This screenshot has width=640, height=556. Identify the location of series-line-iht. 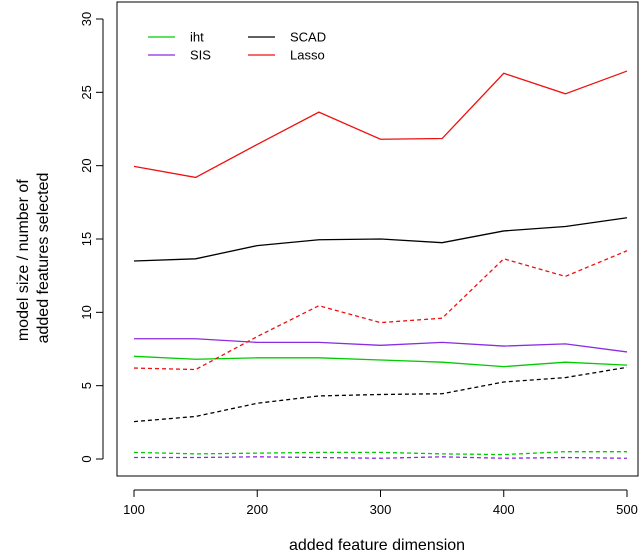
(380, 361).